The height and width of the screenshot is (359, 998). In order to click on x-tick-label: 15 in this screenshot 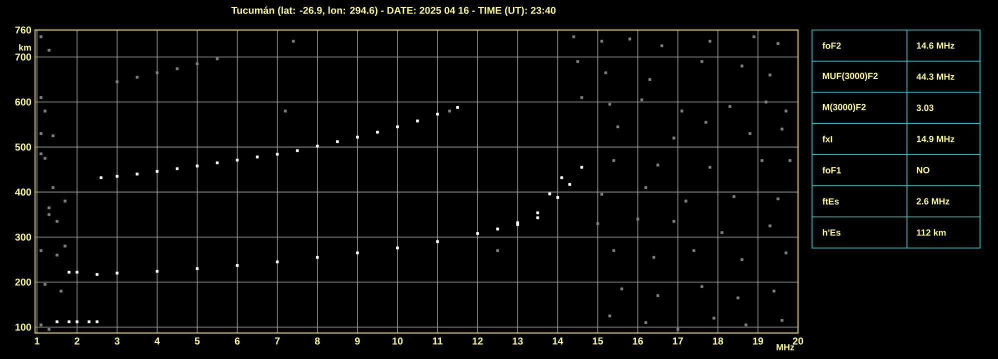, I will do `click(598, 341)`.